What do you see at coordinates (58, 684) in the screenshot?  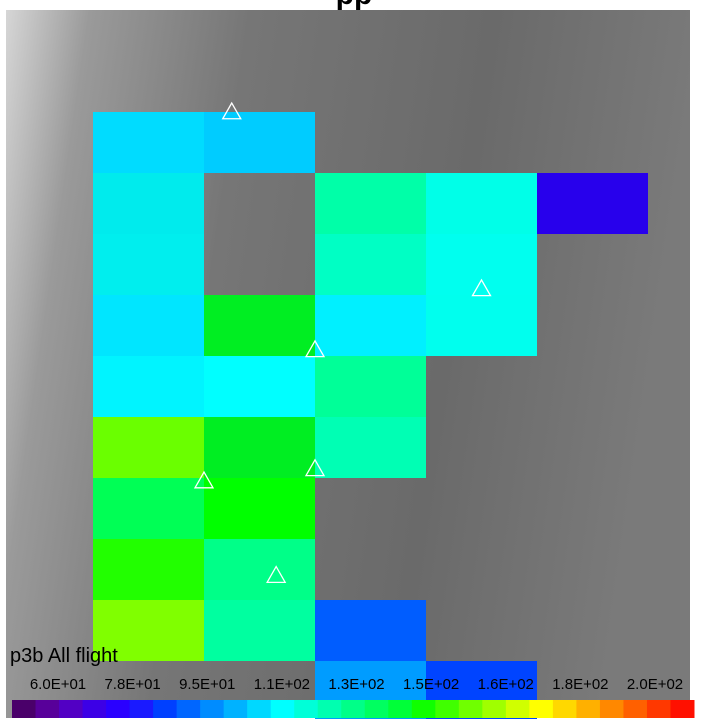 I see `colorbar-tick-label: 6.0E+01` at bounding box center [58, 684].